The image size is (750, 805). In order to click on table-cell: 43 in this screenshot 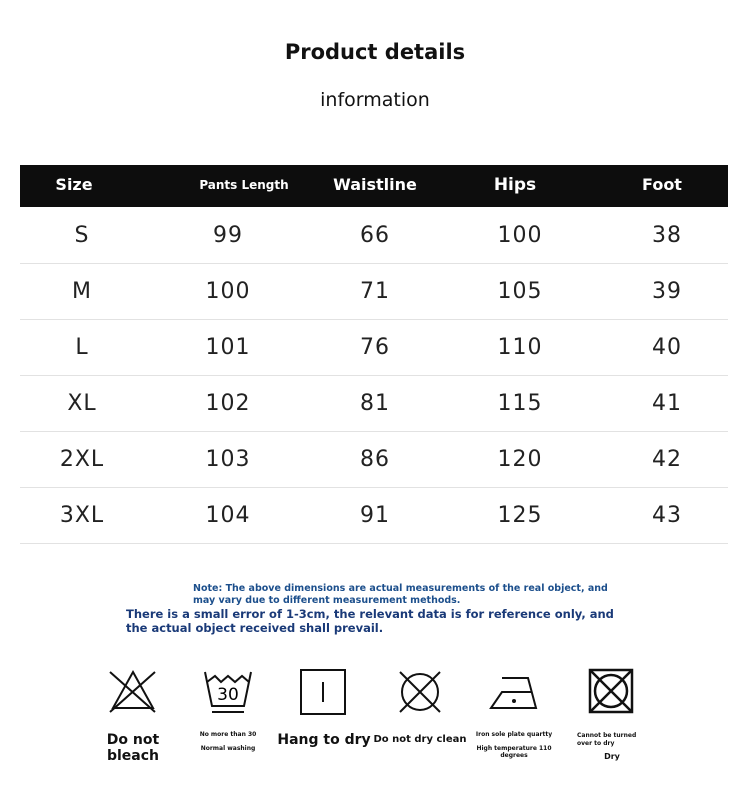, I will do `click(667, 515)`.